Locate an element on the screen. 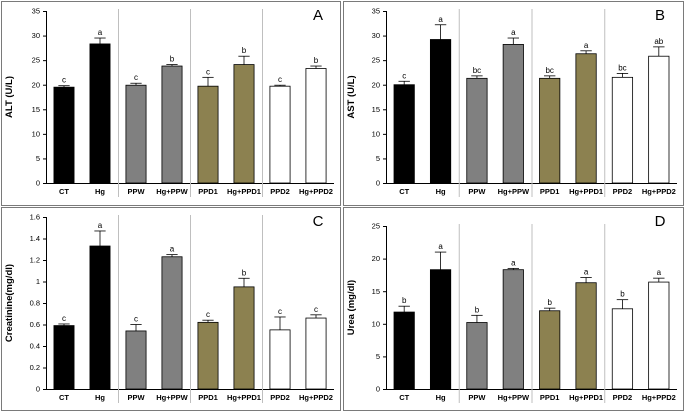  panel-letter: C is located at coordinates (318, 221).